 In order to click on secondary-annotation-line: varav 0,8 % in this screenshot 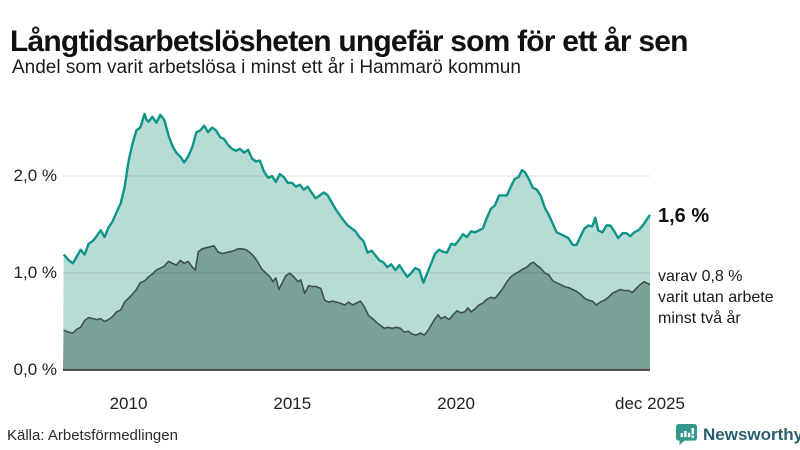, I will do `click(700, 276)`.